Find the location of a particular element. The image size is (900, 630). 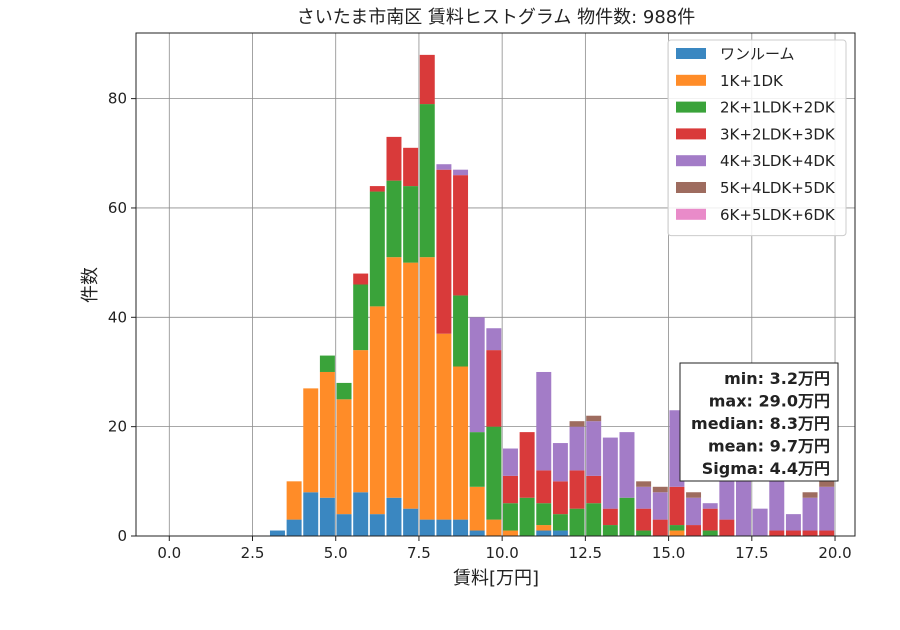

x-axis-ticks: 0.0 2.5 5.0 7.5 10.0 12.5 15.0 17.5 20.0 is located at coordinates (504, 549).